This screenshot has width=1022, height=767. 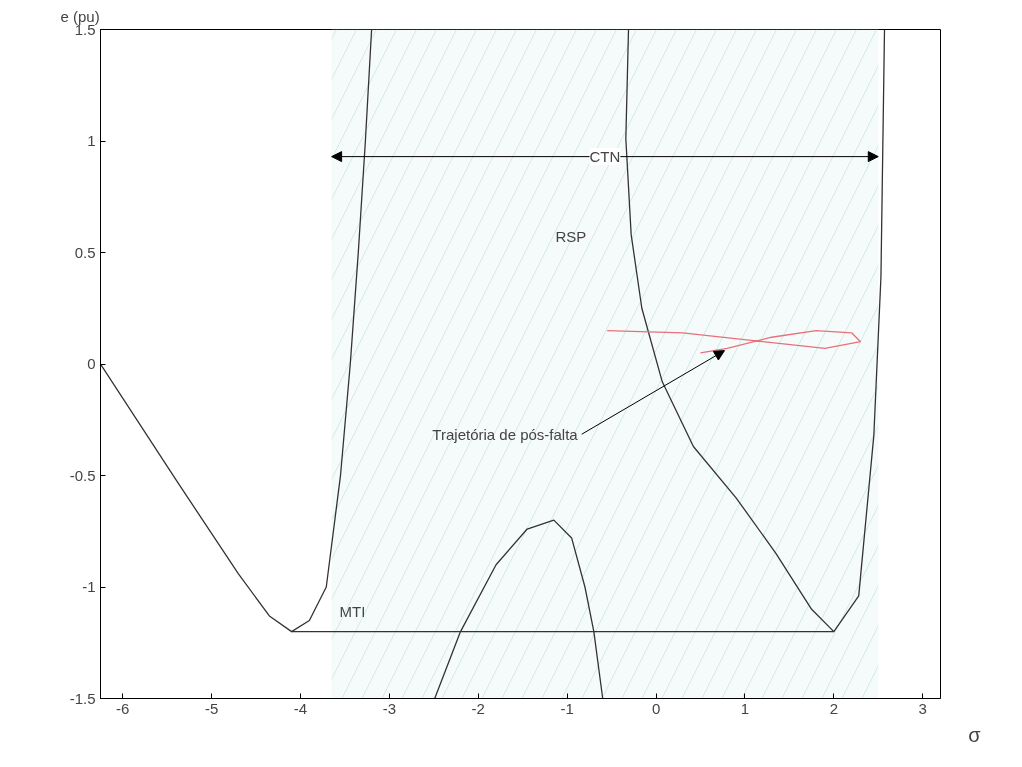 I want to click on x-tick-label: -6, so click(x=123, y=708).